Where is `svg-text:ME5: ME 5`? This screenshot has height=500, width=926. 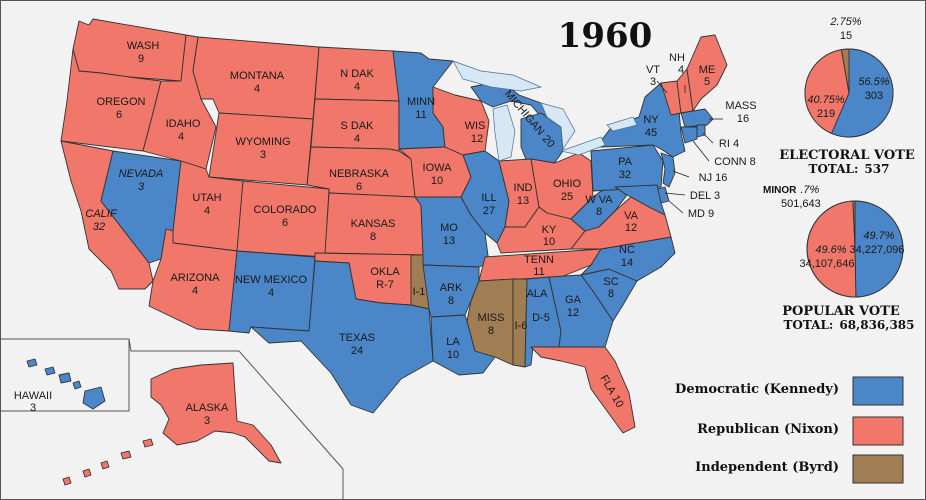 svg-text:ME5: ME 5 is located at coordinates (707, 76).